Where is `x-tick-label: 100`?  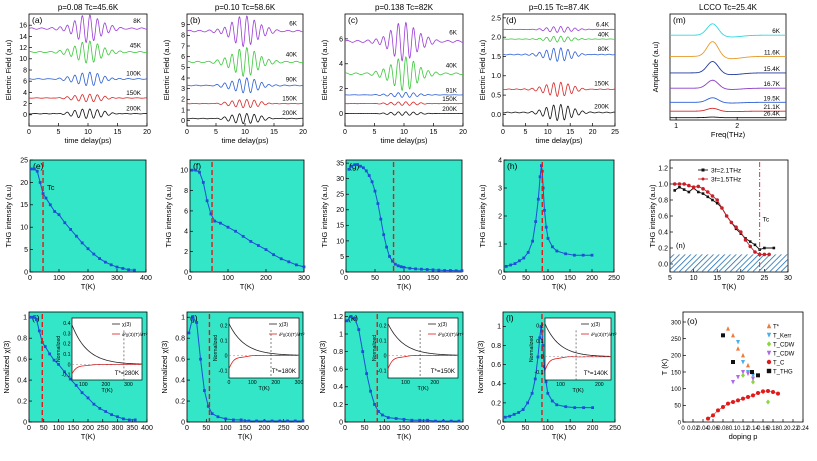 x-tick-label: 100 is located at coordinates (384, 428).